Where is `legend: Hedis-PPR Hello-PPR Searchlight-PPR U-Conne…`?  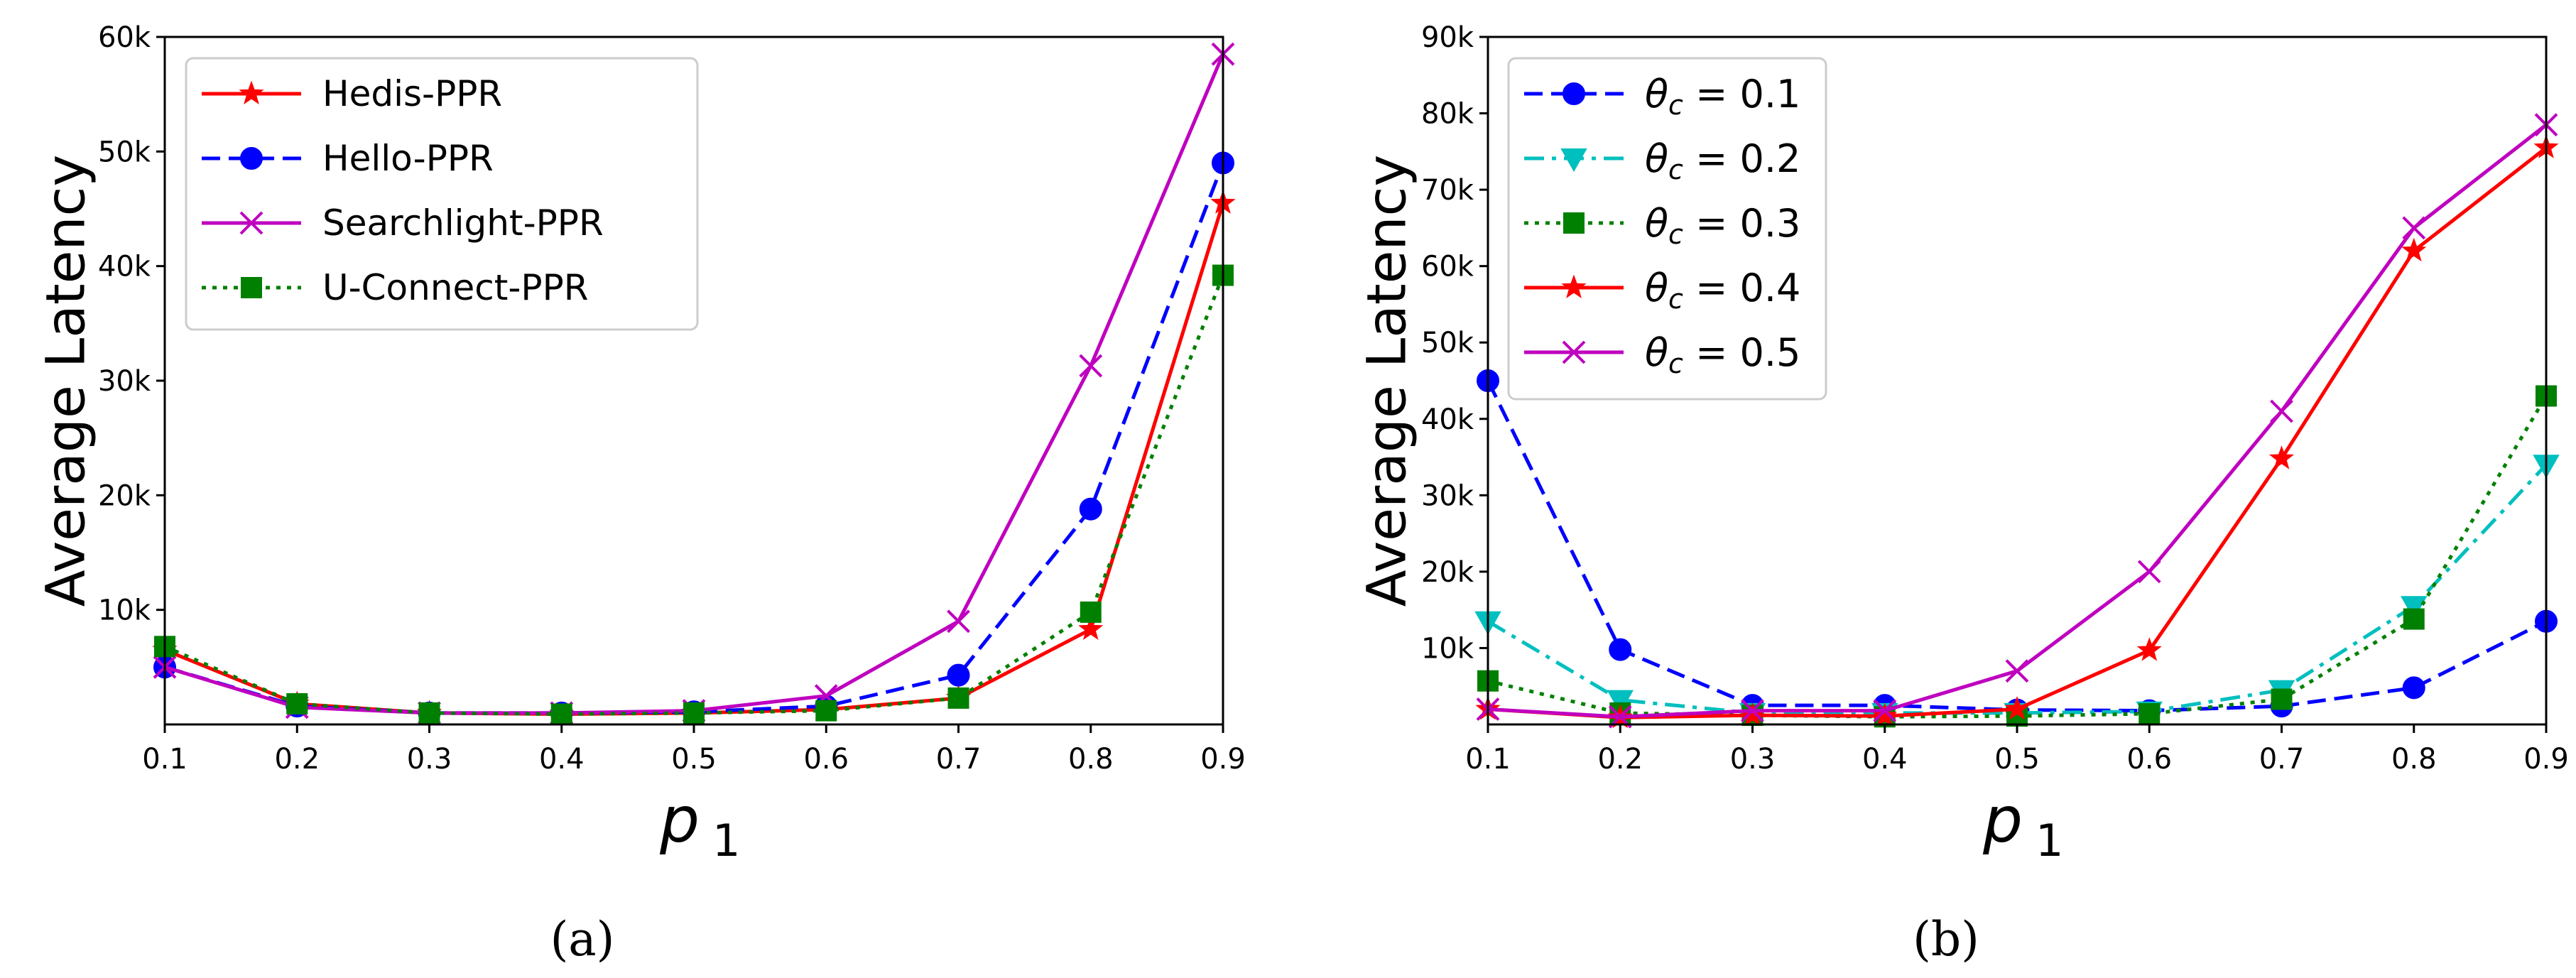
legend: Hedis-PPR Hello-PPR Searchlight-PPR U-Conne… is located at coordinates (442, 194).